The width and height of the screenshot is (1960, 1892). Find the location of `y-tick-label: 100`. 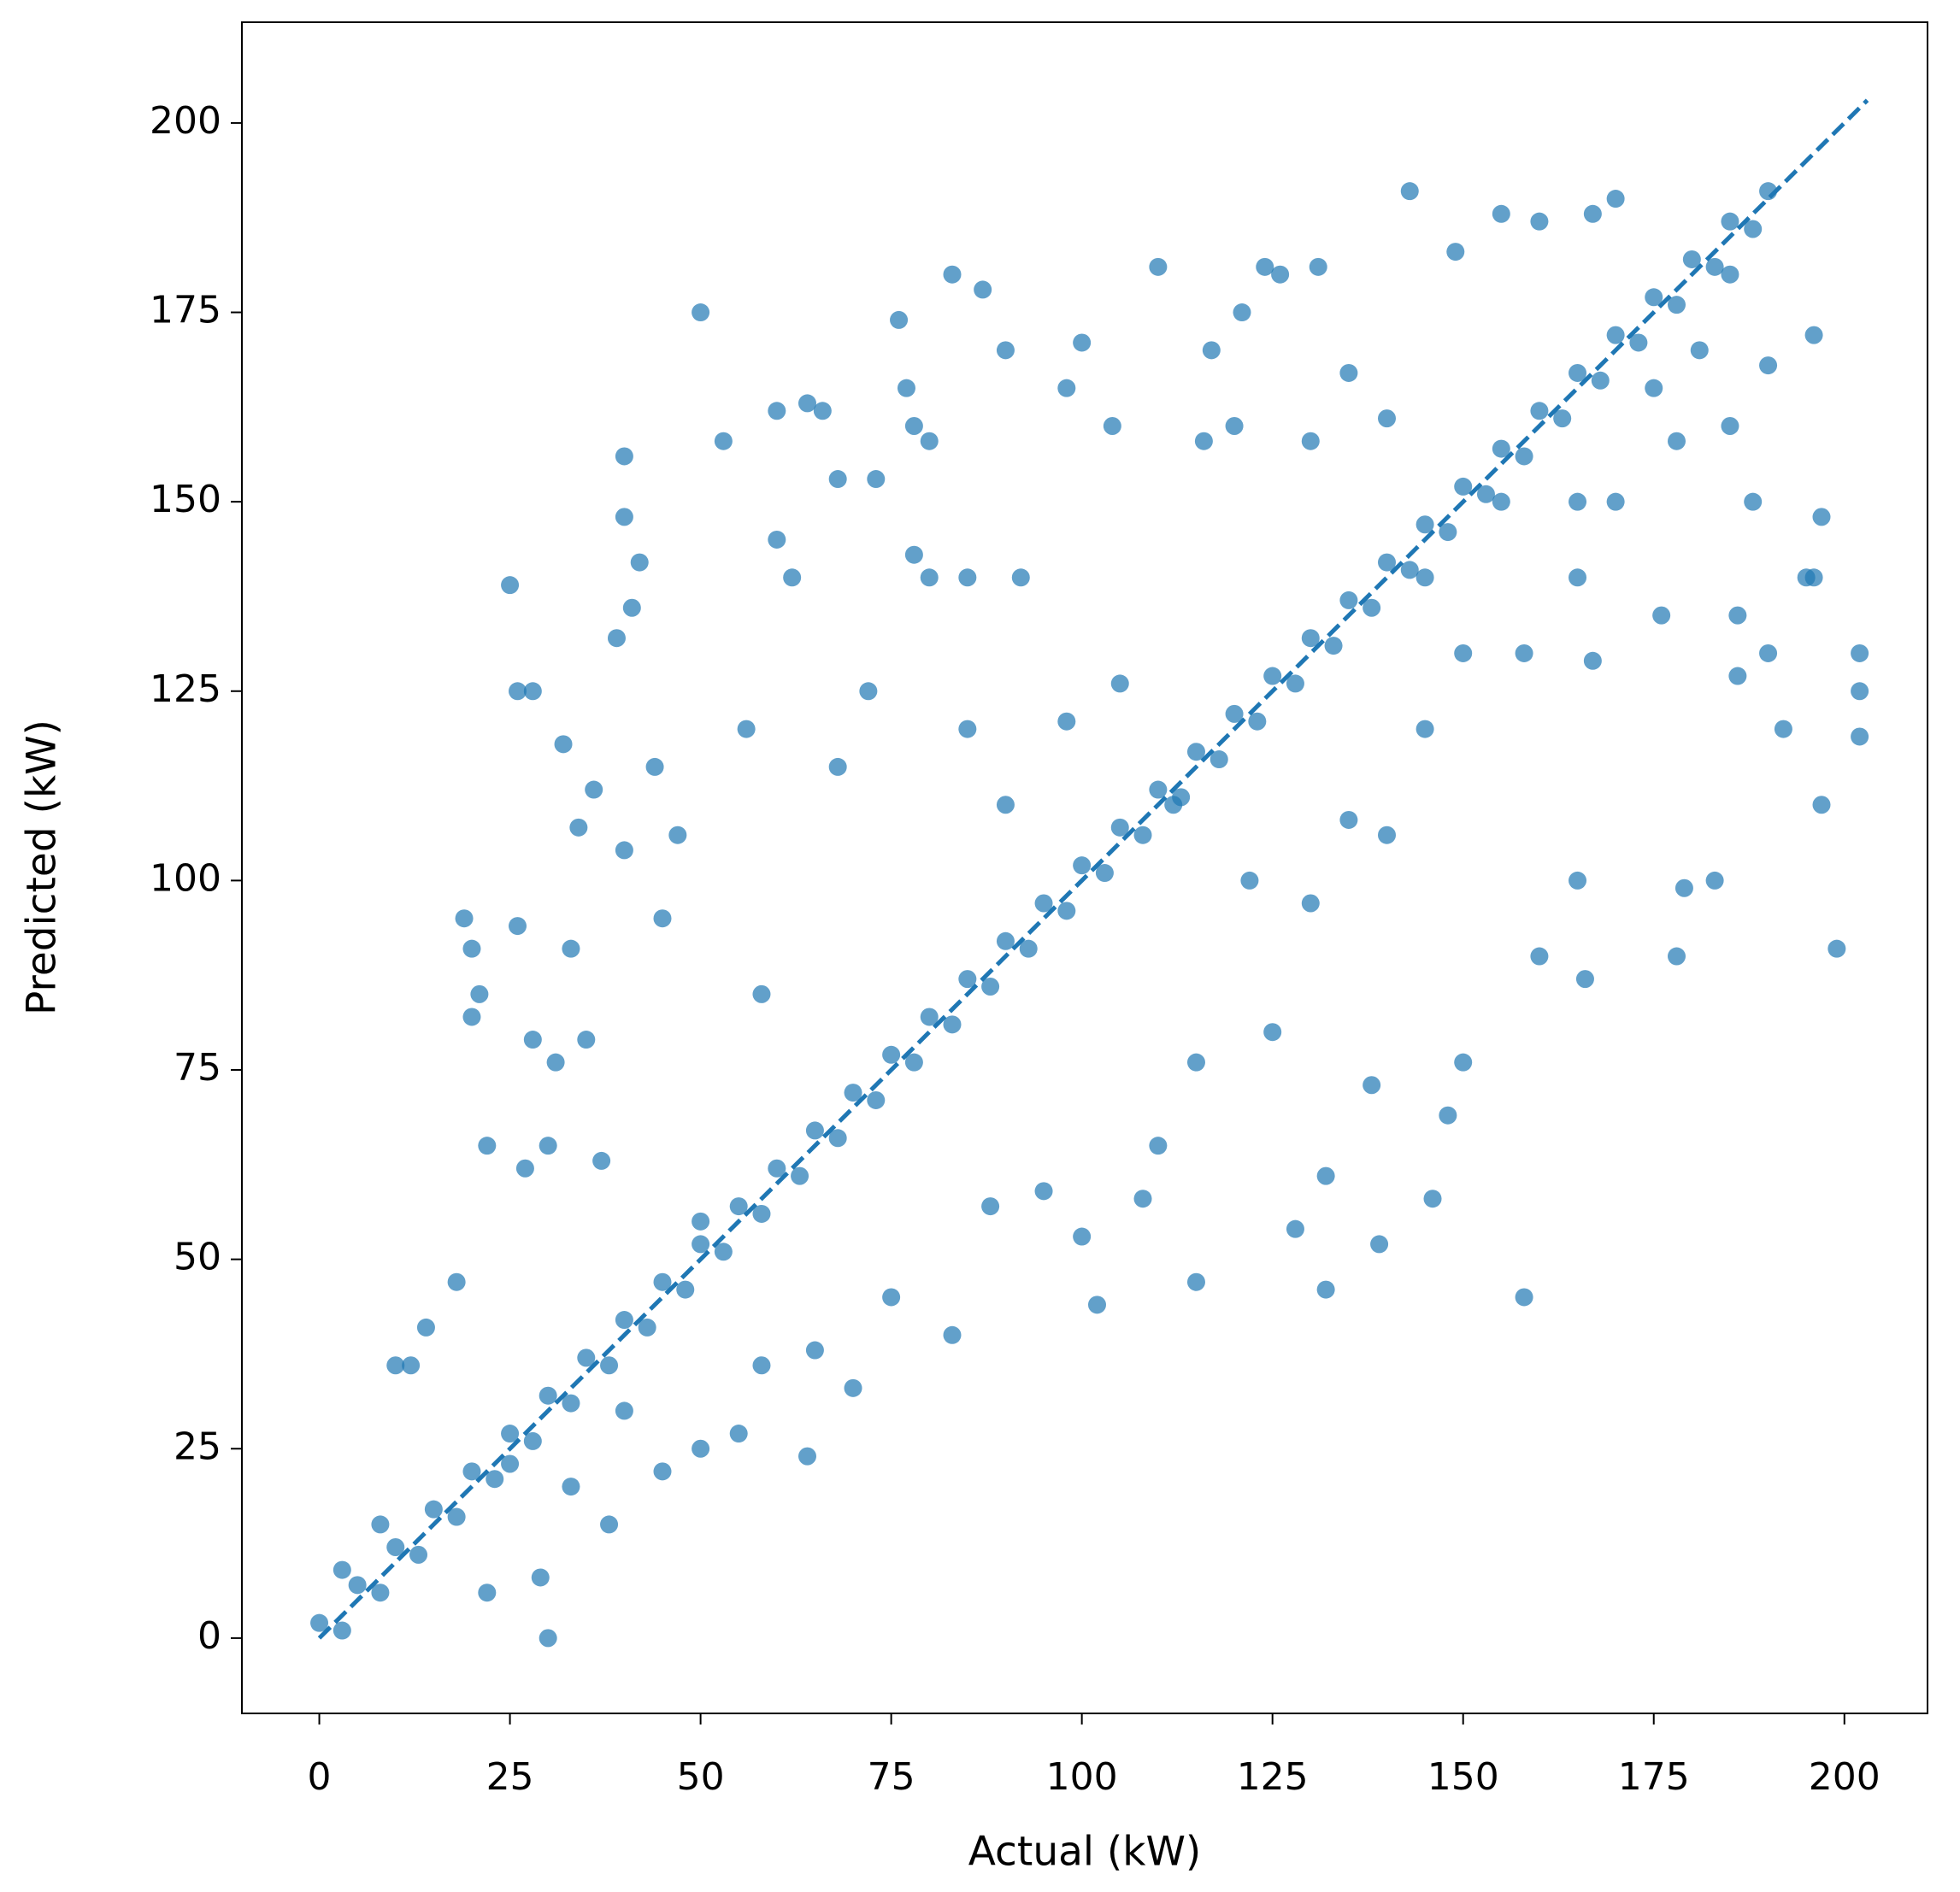

y-tick-label: 100 is located at coordinates (186, 878).